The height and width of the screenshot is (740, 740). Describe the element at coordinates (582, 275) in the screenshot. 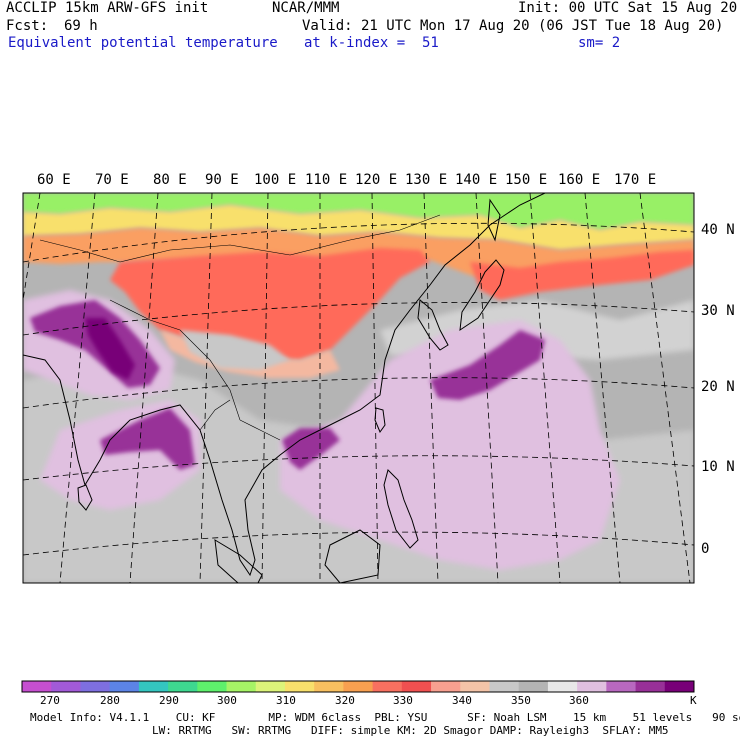

I see `warm-field-red-japan` at that location.